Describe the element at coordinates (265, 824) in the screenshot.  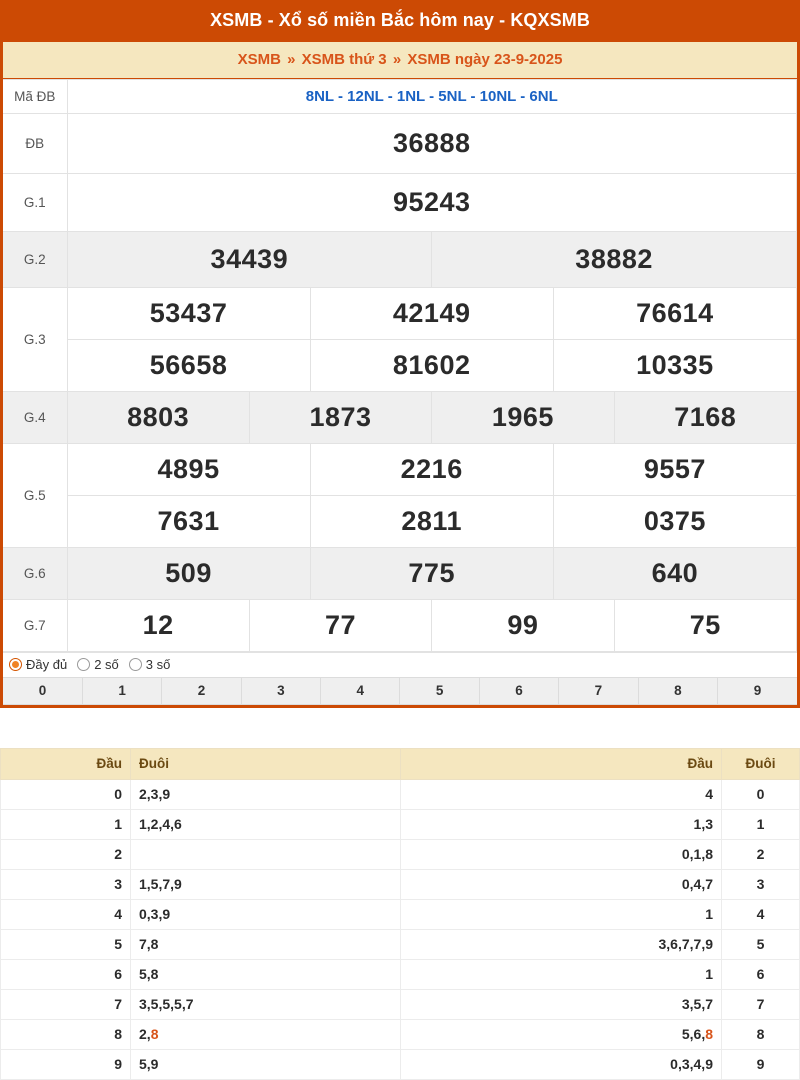
I see `summary-tails-left: 1,2,4,6` at that location.